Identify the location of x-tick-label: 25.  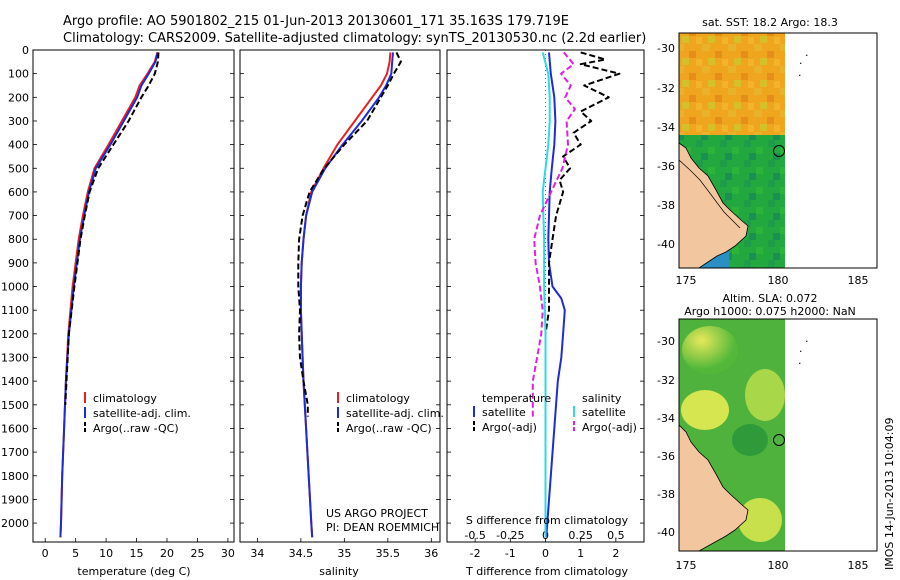
(197, 553).